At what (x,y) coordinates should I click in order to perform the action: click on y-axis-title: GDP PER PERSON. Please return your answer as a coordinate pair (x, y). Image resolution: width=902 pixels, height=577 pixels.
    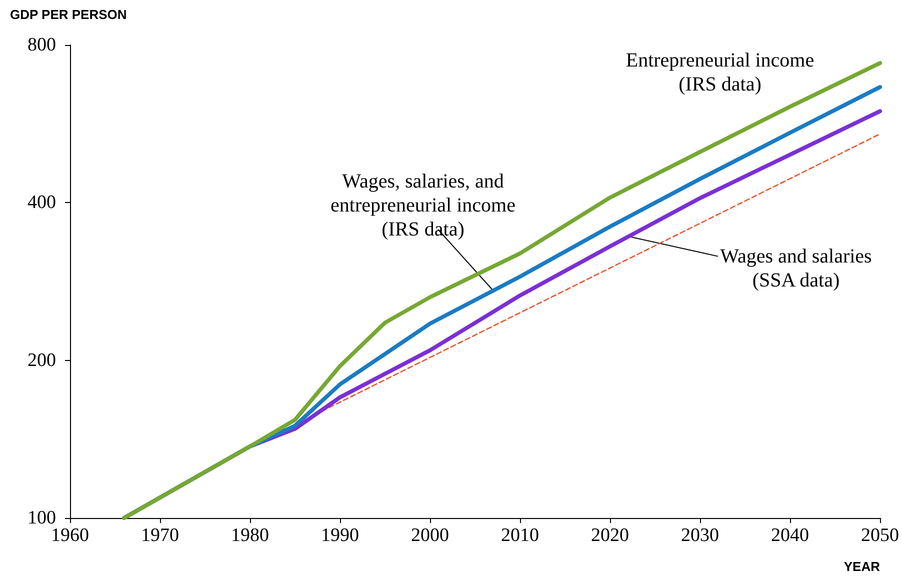
    Looking at the image, I should click on (68, 14).